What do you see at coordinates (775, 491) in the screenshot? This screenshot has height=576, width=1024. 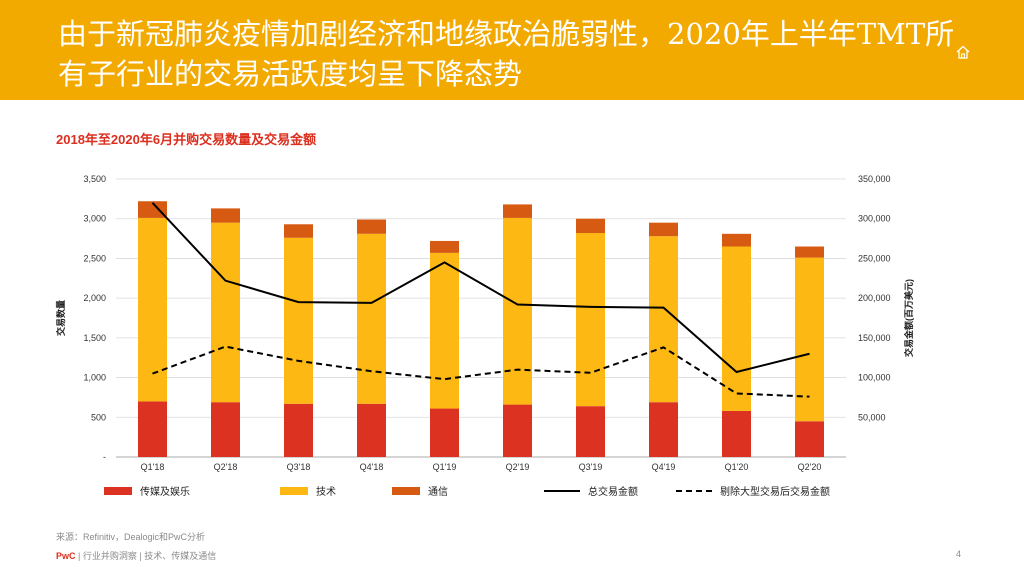 I see `legend-label: 剔除大型交易后交易金额` at bounding box center [775, 491].